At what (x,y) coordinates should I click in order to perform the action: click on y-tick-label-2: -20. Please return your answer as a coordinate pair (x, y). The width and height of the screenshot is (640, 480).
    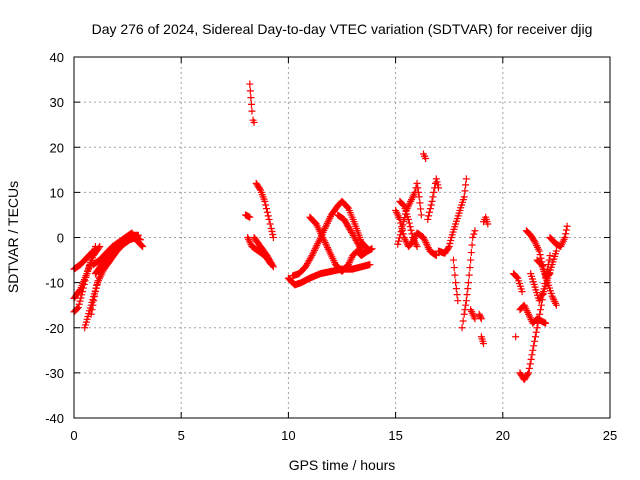
    Looking at the image, I should click on (54, 328).